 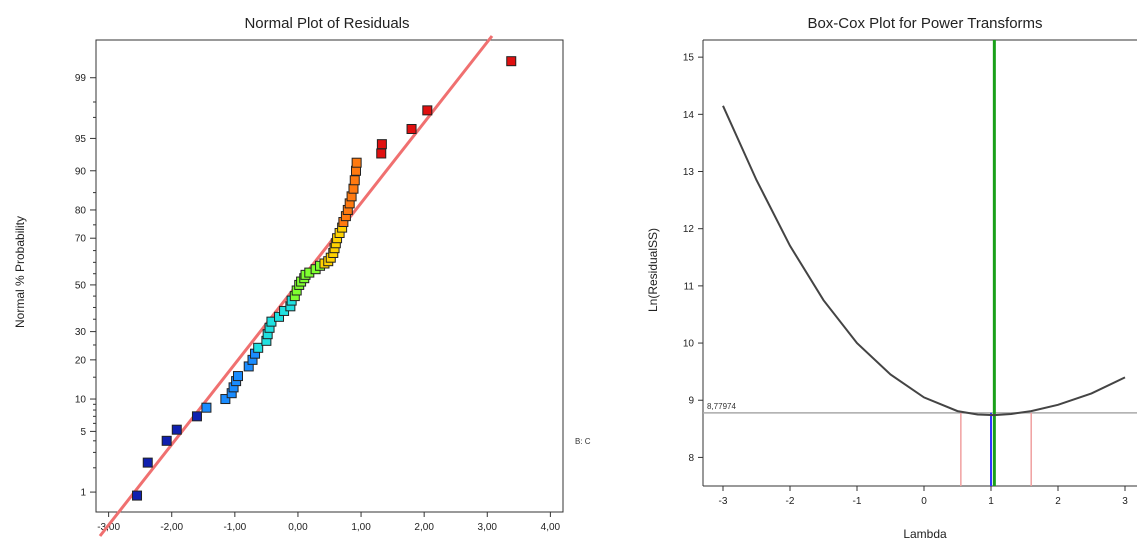 I want to click on normal-plot-title: Normal Plot of Residuals, so click(x=326, y=23).